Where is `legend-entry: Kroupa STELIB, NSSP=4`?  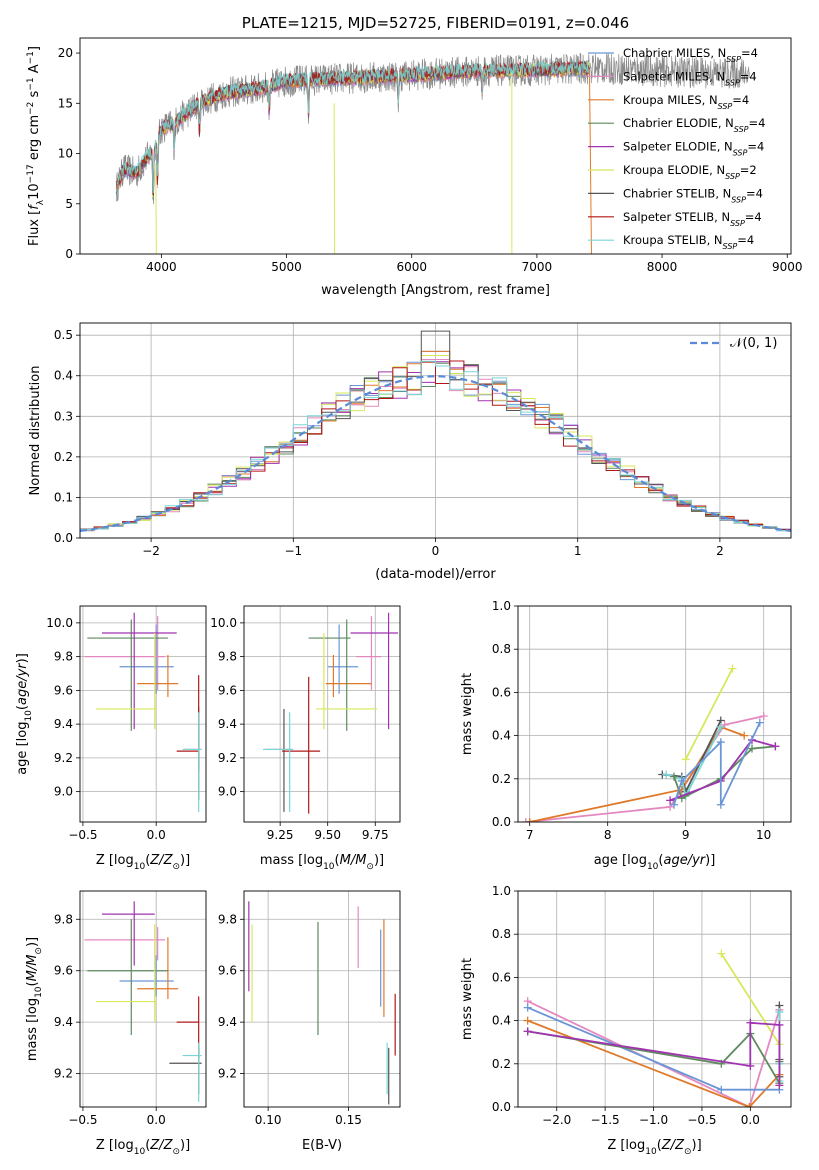
legend-entry: Kroupa STELIB, NSSP=4 is located at coordinates (671, 242).